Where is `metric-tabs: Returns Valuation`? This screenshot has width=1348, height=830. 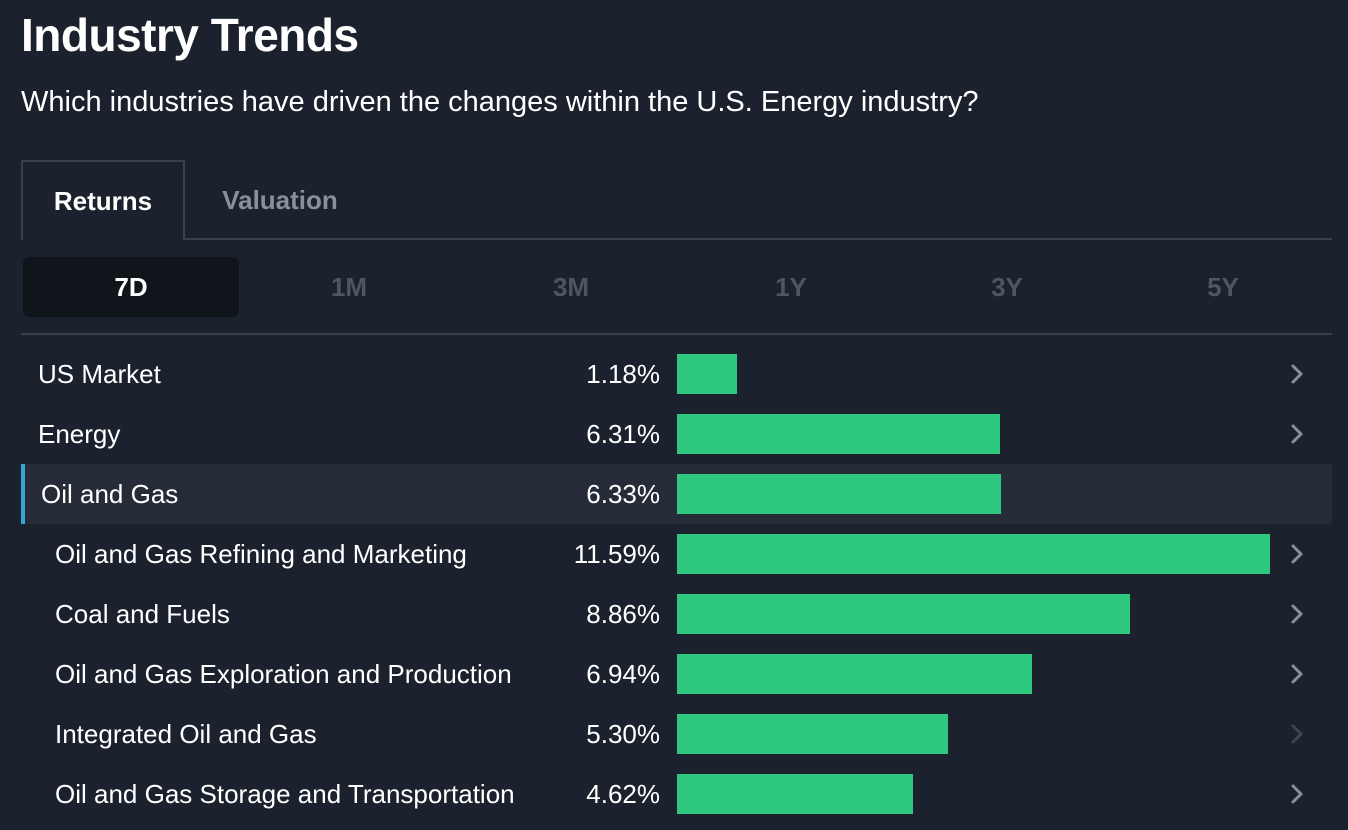 metric-tabs: Returns Valuation is located at coordinates (676, 200).